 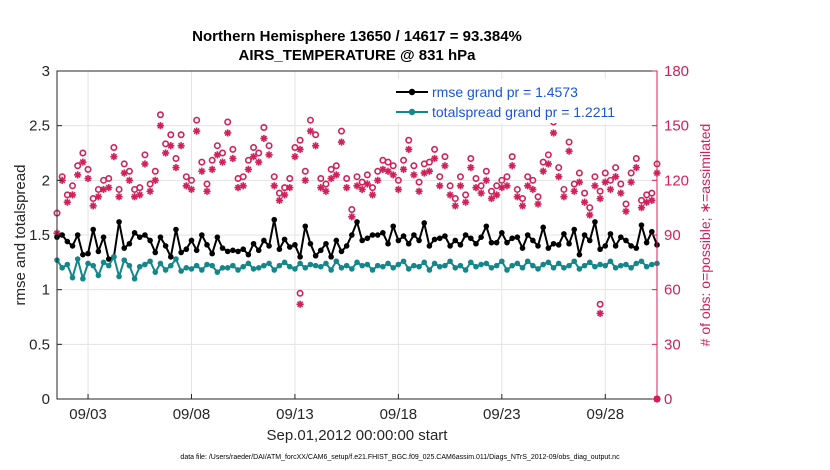 What do you see at coordinates (672, 290) in the screenshot?
I see `y-tick-label-right: 60` at bounding box center [672, 290].